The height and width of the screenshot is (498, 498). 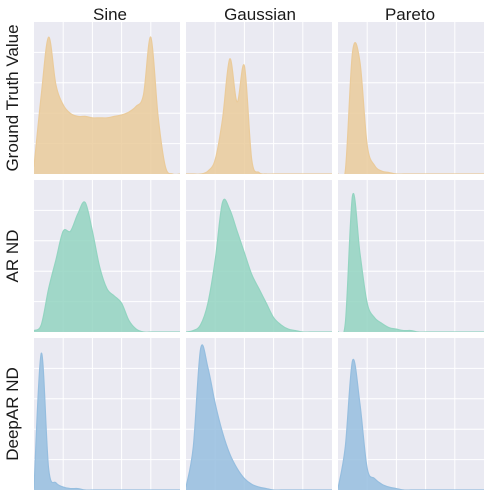 What do you see at coordinates (410, 14) in the screenshot?
I see `column-title-pareto: Pareto` at bounding box center [410, 14].